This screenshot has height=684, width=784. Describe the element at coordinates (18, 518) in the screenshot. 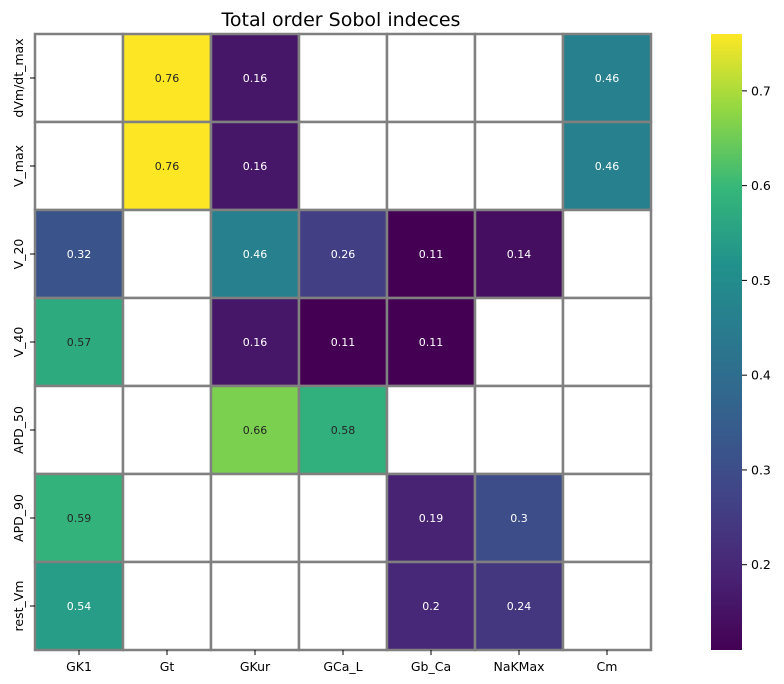

I see `y-tick-label: APD_90` at that location.